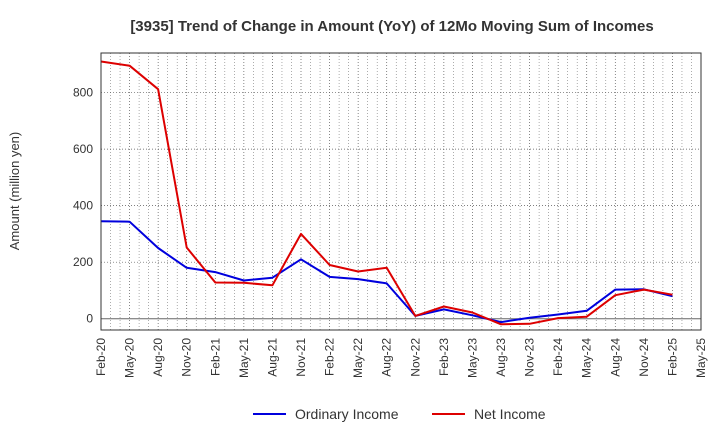 The image size is (720, 440). What do you see at coordinates (701, 358) in the screenshot?
I see `x-tick-label: May-25` at bounding box center [701, 358].